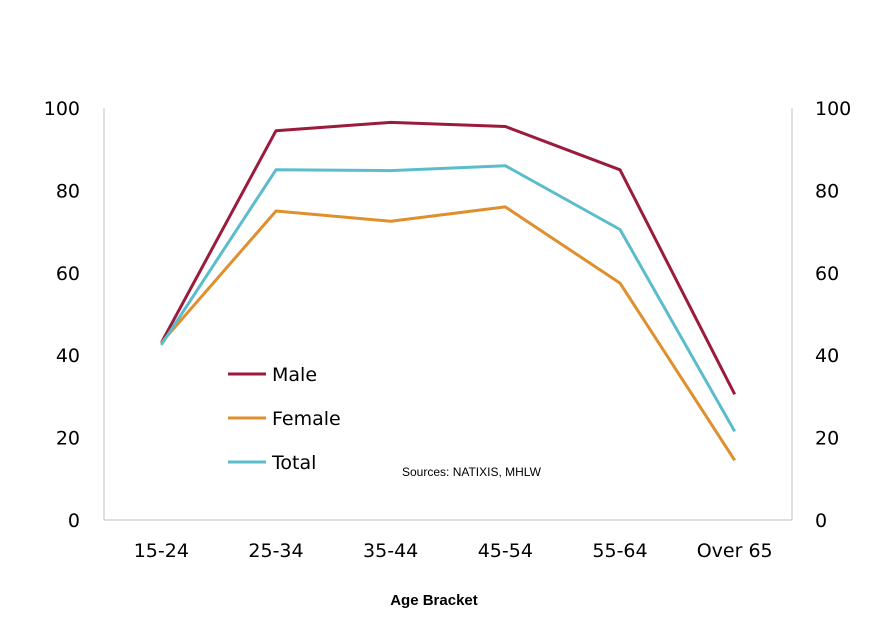 The height and width of the screenshot is (637, 886). What do you see at coordinates (827, 439) in the screenshot?
I see `right-y-tick-label: 20` at bounding box center [827, 439].